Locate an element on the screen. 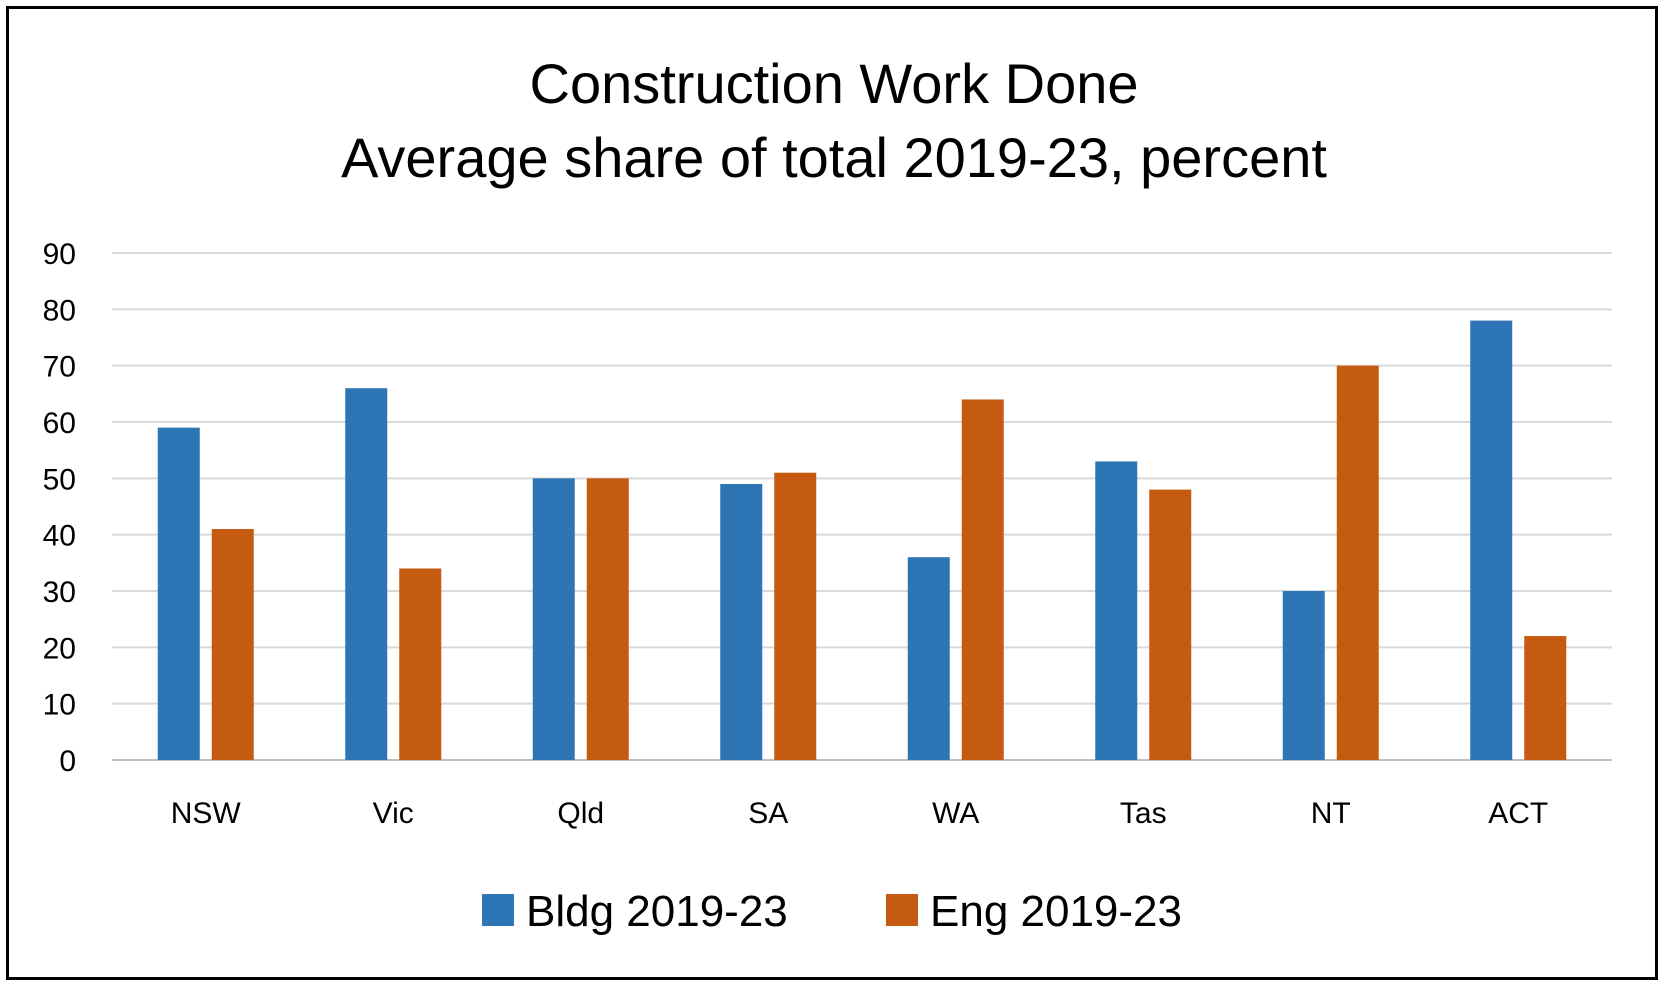  x-tick-label: NSW is located at coordinates (206, 813).